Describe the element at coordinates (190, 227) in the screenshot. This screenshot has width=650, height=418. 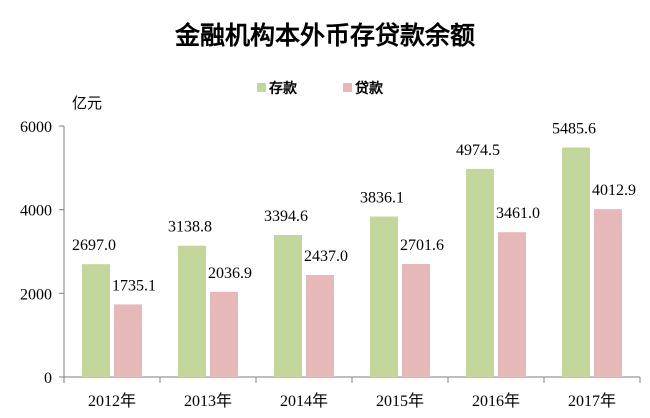
I see `data-label-deposits: 3138.8` at that location.